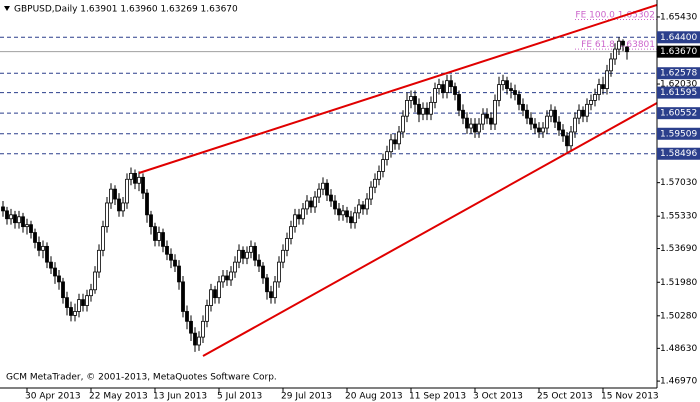 This screenshot has width=700, height=402. I want to click on level-label: 1.60552, so click(678, 114).